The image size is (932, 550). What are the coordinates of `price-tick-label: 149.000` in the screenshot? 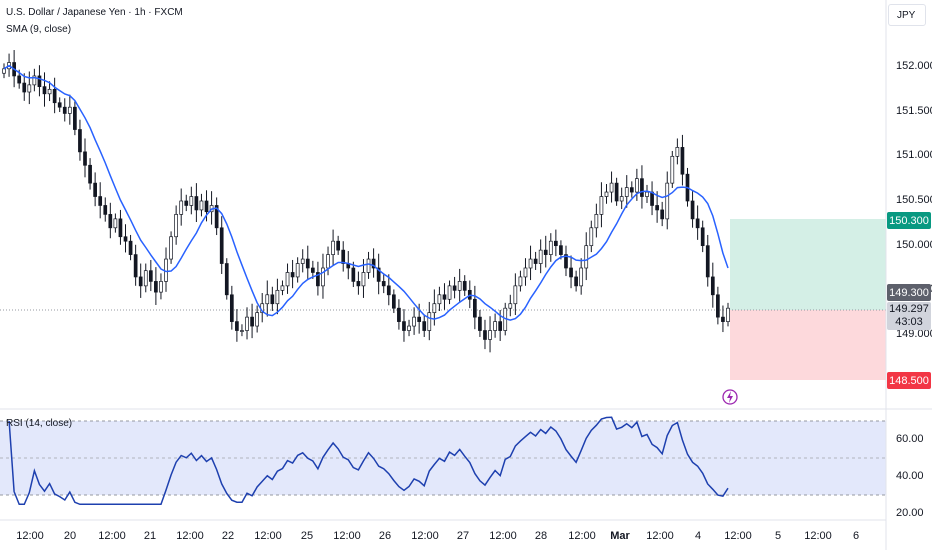 It's located at (914, 334).